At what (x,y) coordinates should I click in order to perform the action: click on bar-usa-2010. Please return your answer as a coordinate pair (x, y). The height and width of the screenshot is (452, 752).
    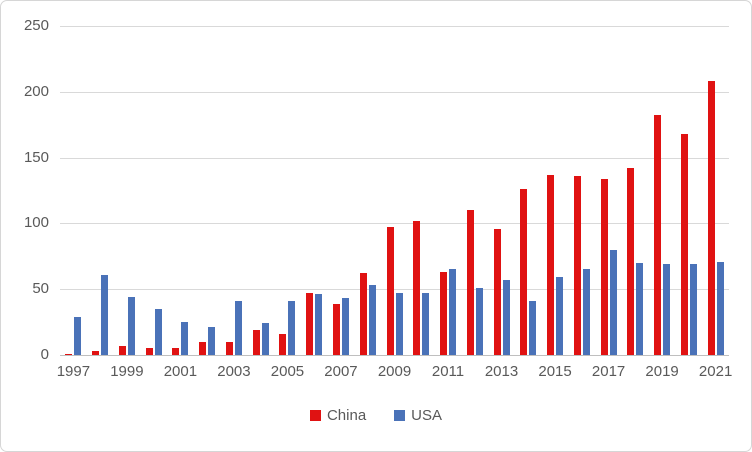
    Looking at the image, I should click on (426, 324).